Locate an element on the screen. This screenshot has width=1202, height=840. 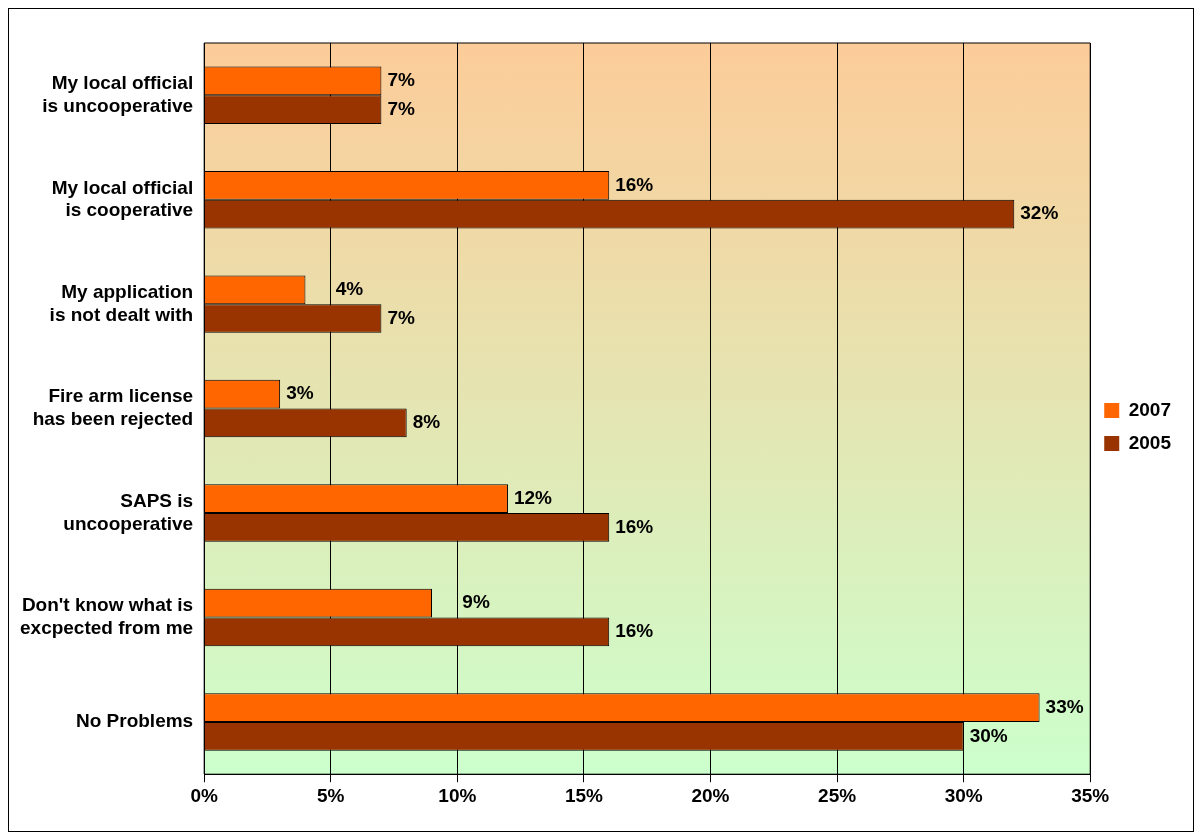
data-label: 3% is located at coordinates (300, 393).